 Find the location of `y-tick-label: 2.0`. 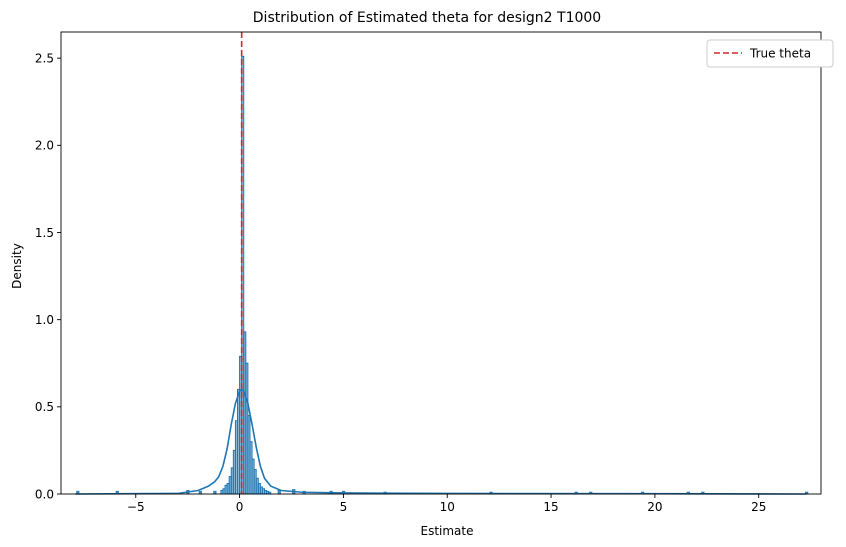

y-tick-label: 2.0 is located at coordinates (44, 146).